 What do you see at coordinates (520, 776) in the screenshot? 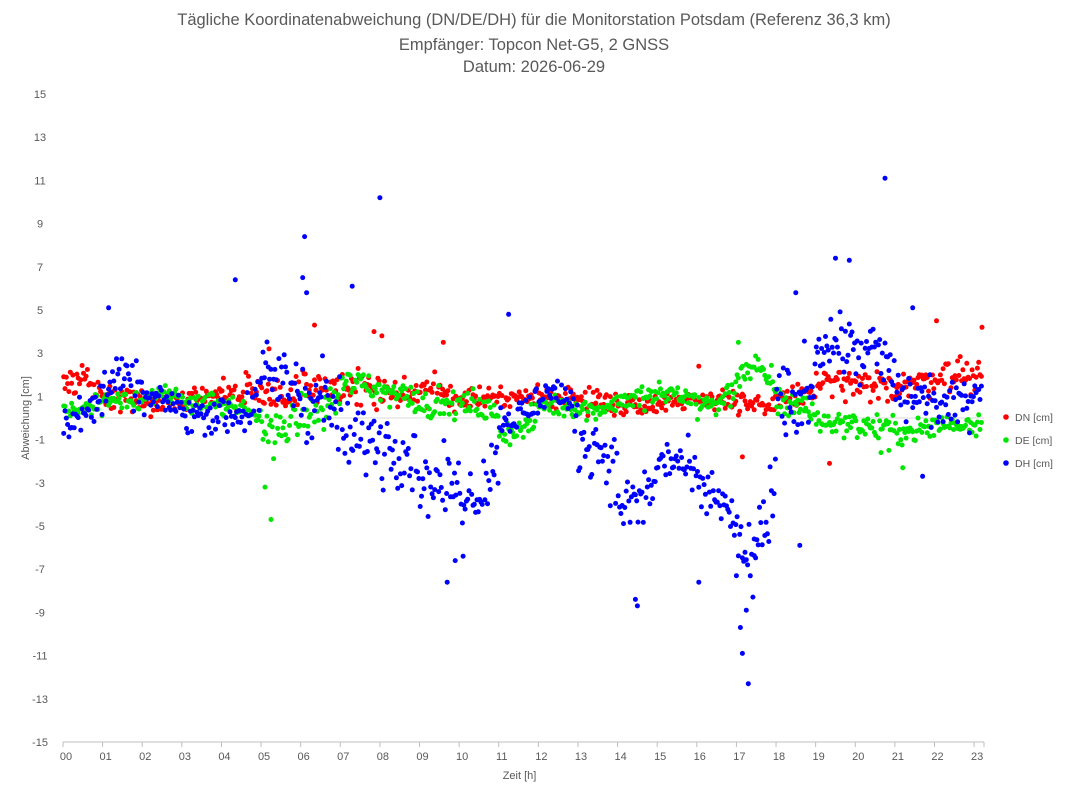
I see `x-axis-title: Zeit [h]` at bounding box center [520, 776].